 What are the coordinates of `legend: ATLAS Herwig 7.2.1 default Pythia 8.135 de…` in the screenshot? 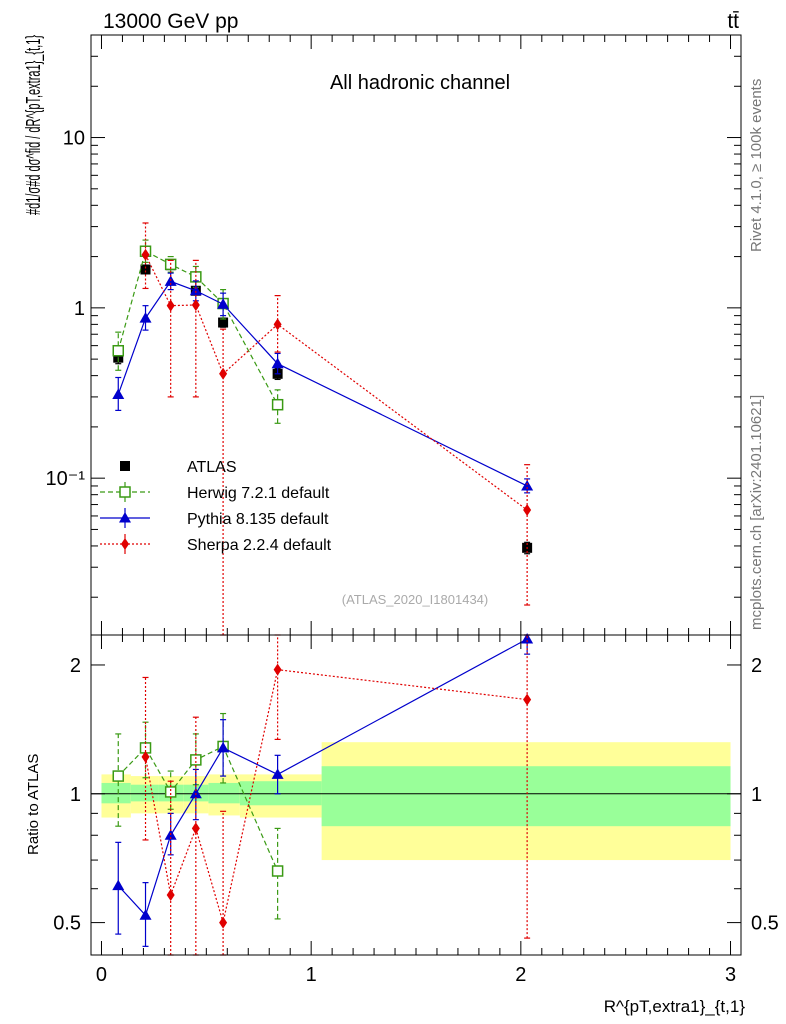 It's located at (216, 506).